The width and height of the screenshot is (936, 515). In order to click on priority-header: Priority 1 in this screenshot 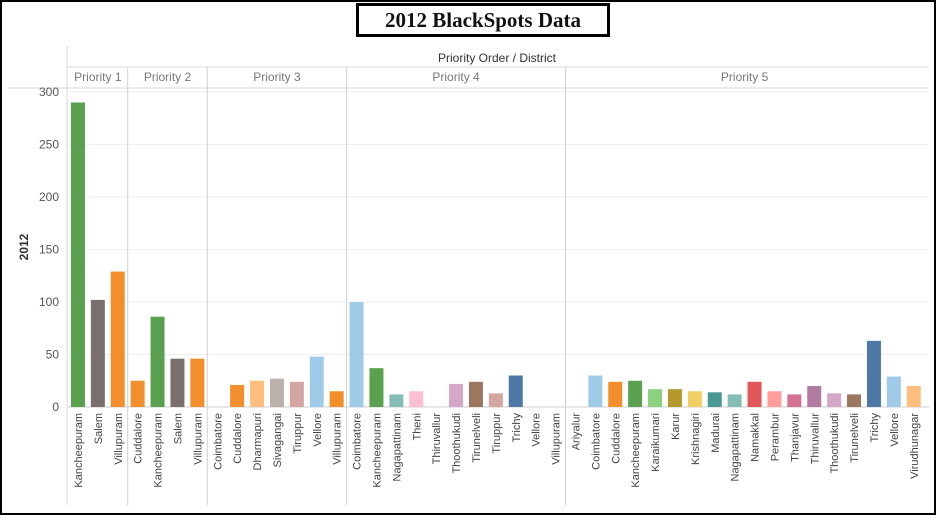, I will do `click(98, 77)`.